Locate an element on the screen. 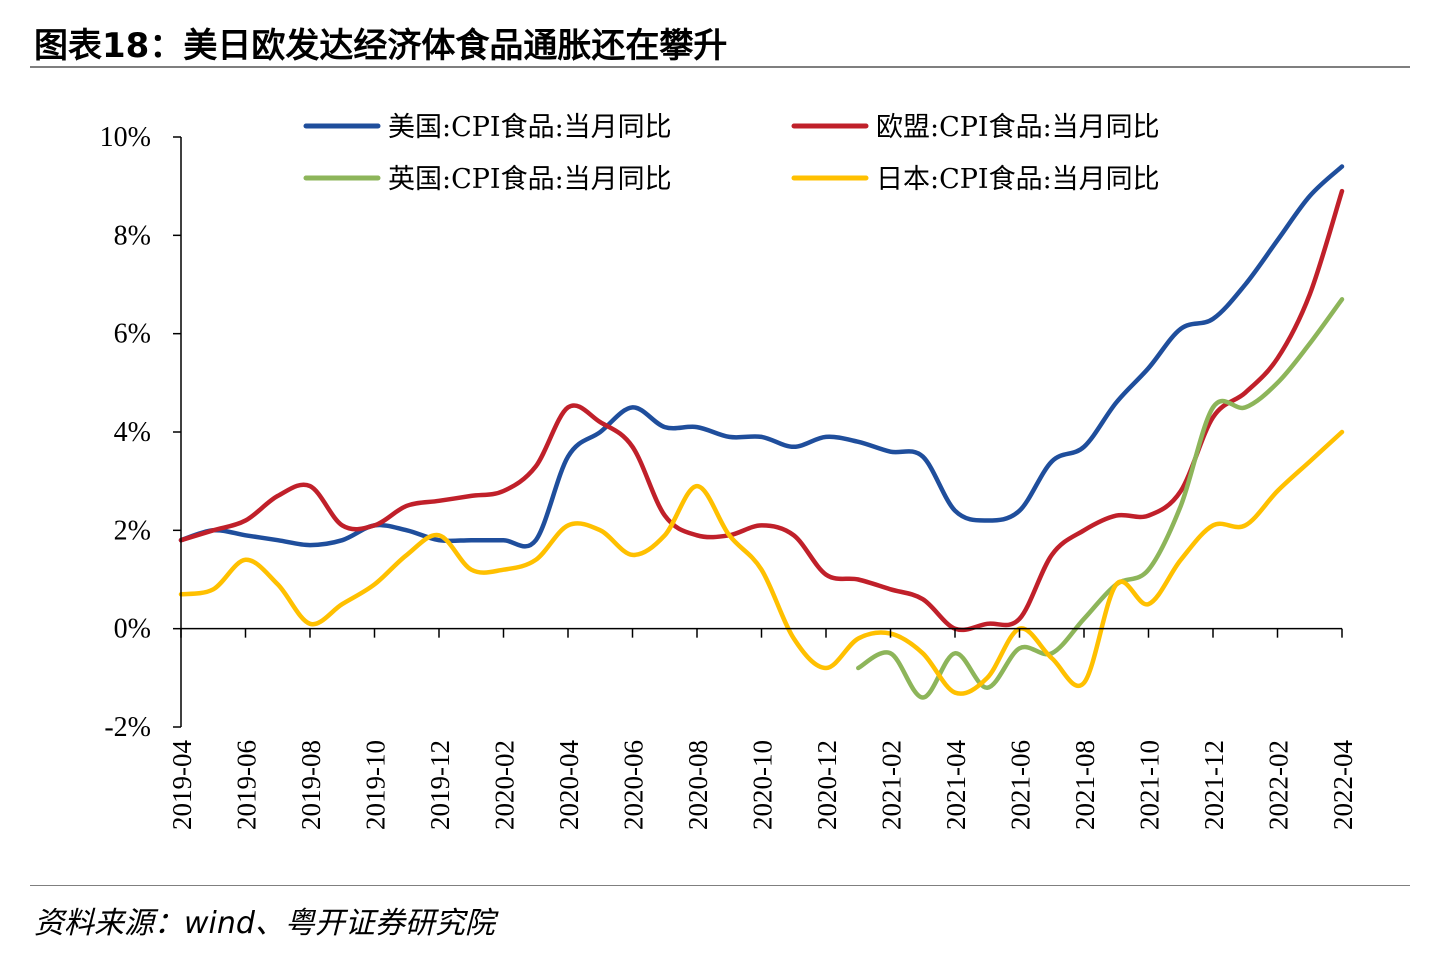 Image resolution: width=1441 pixels, height=961 pixels. x-tick-label: 2020-04 is located at coordinates (569, 785).